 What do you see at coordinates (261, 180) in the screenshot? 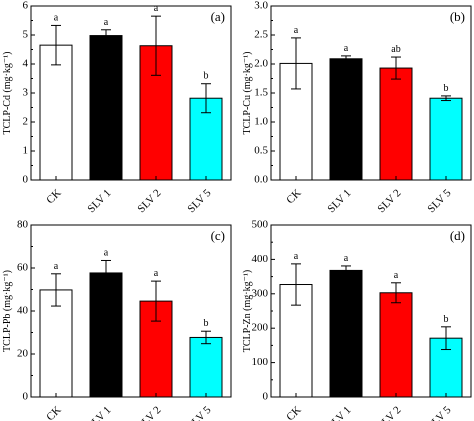
I see `y-tick-label-1-0: 0.0` at bounding box center [261, 180].